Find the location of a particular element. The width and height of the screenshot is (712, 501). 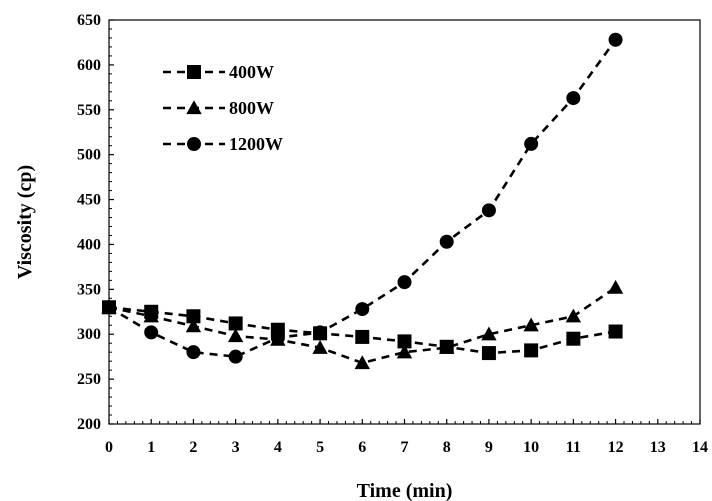

x-tick-label: 4 is located at coordinates (278, 447).